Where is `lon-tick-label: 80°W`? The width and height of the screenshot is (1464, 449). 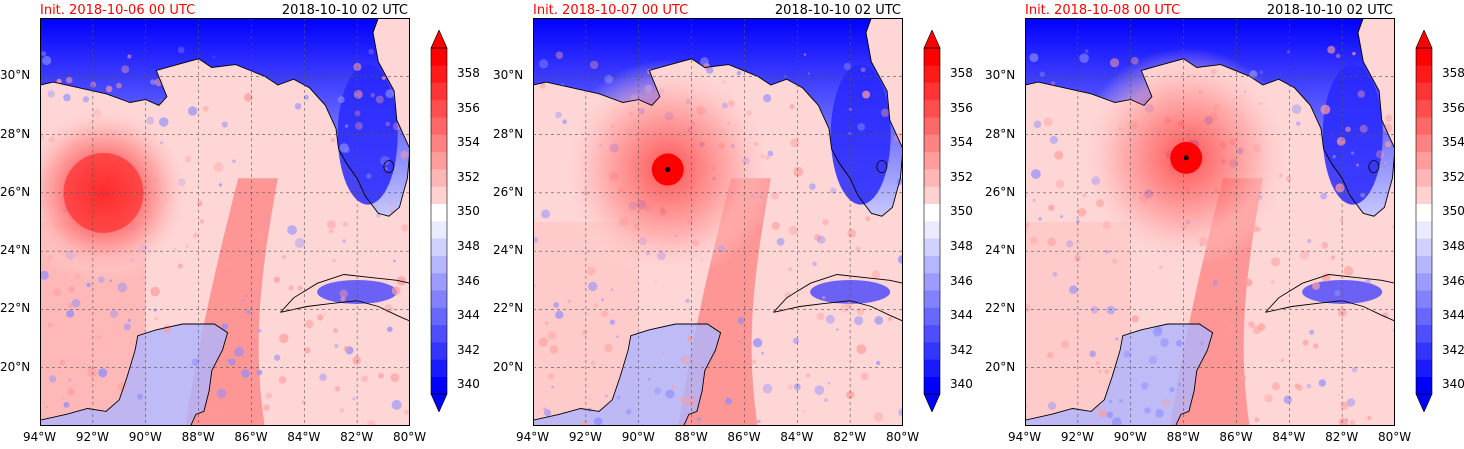
lon-tick-label: 80°W is located at coordinates (410, 437).